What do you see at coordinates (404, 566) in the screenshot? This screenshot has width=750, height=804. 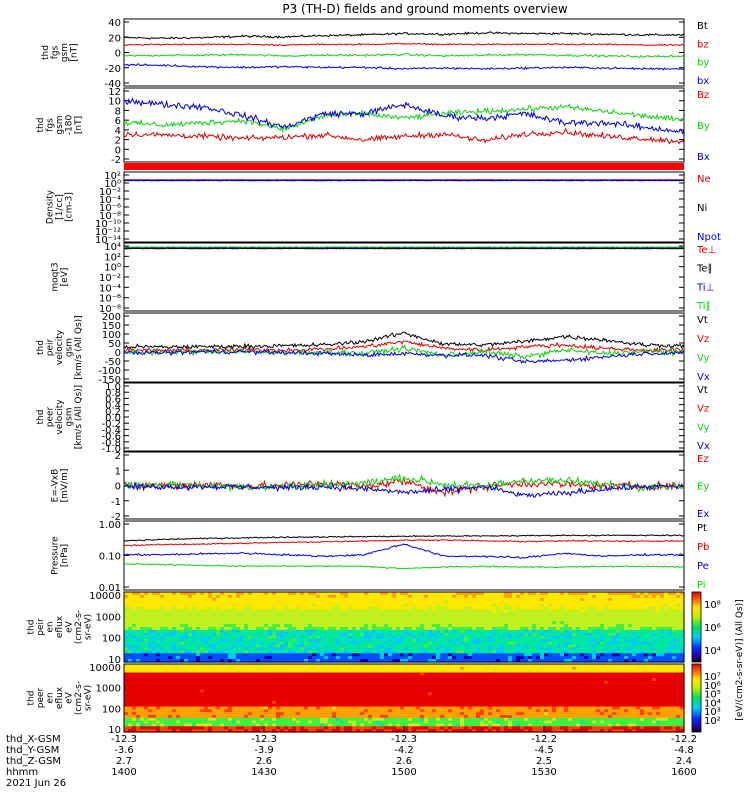 I see `series-line-pi` at bounding box center [404, 566].